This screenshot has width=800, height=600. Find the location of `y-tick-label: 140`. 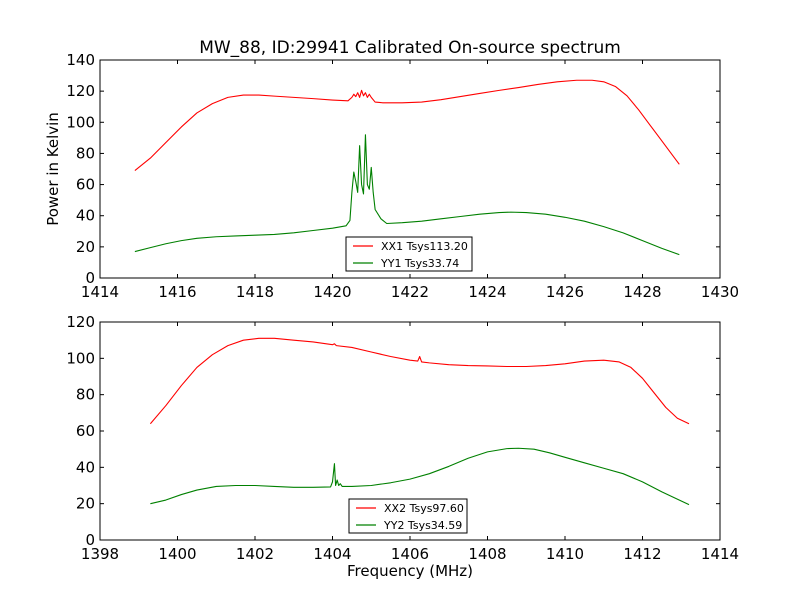

y-tick-label: 140 is located at coordinates (80, 60).